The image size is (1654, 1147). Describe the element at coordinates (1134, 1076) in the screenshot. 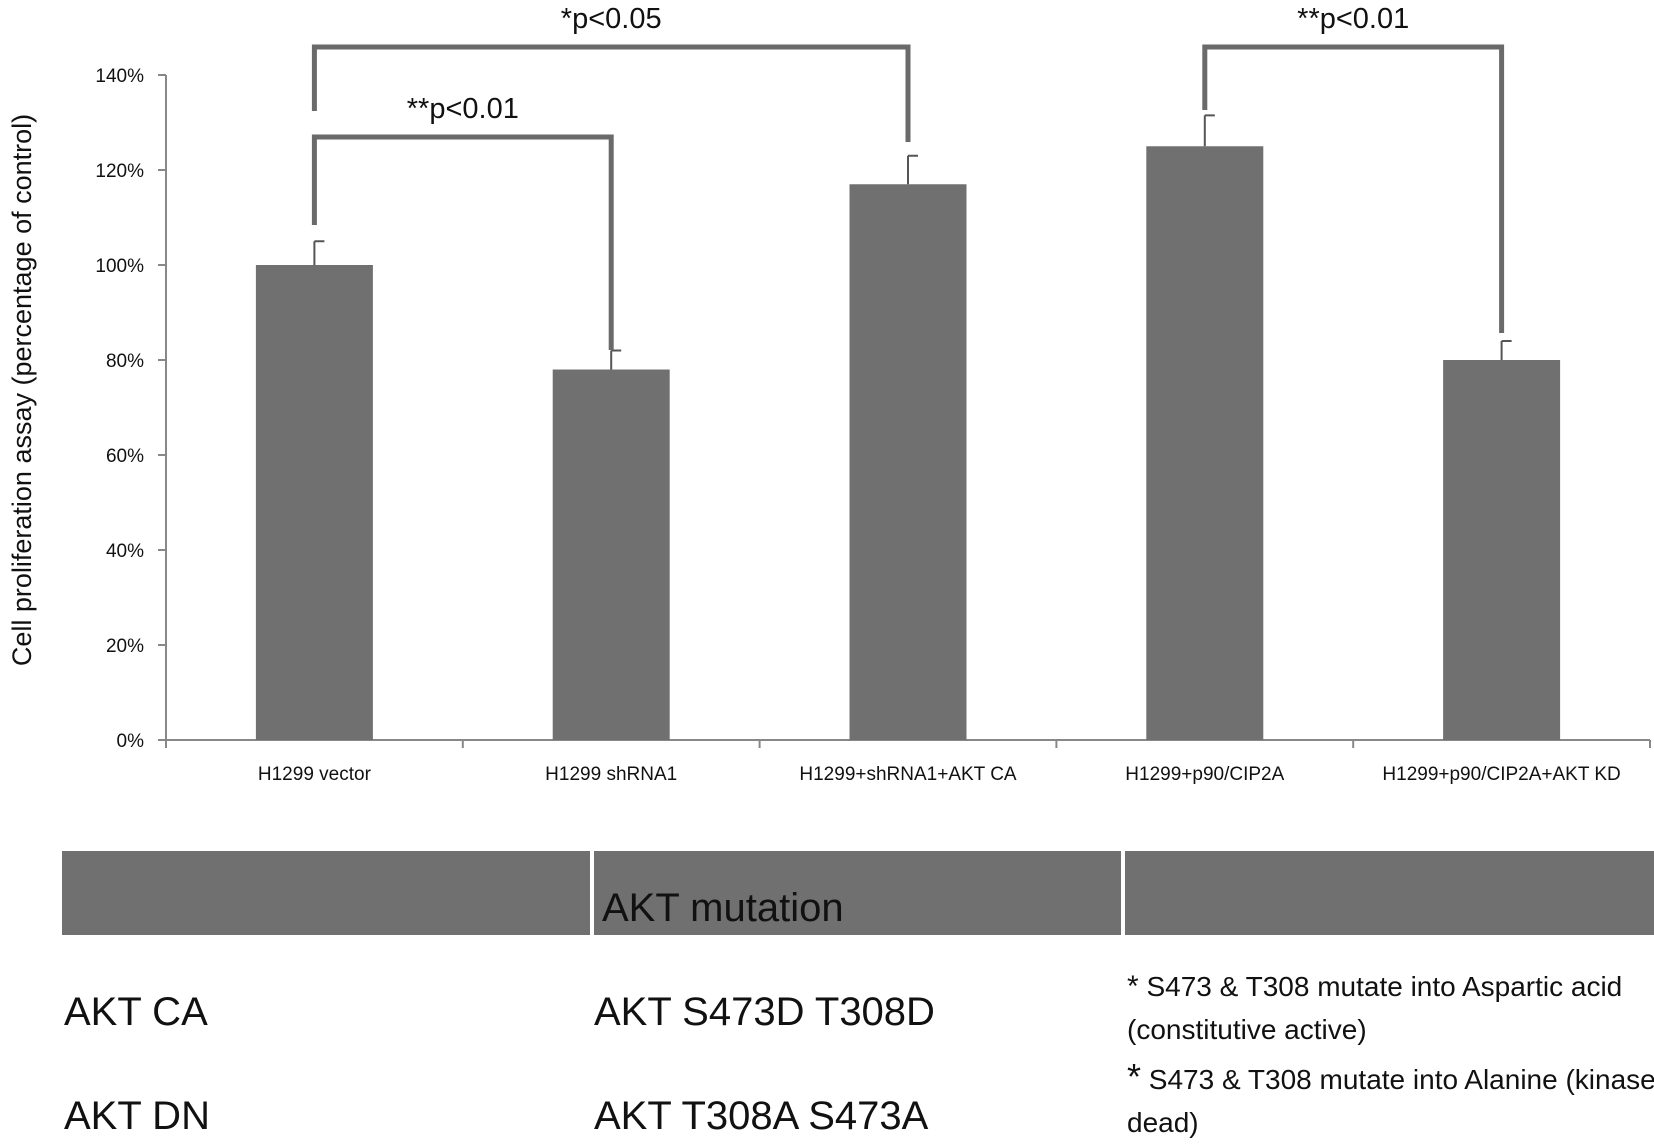

I see `note-2-star: *` at that location.